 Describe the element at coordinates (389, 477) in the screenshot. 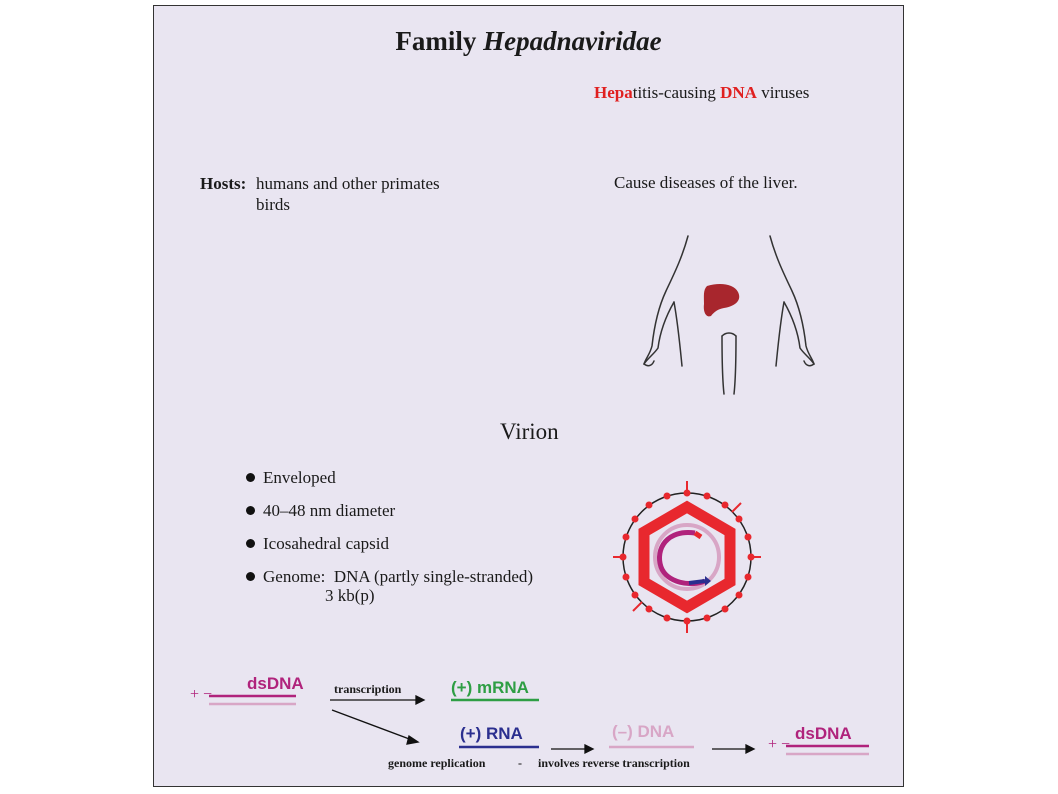

I see `list-item: Enveloped` at that location.